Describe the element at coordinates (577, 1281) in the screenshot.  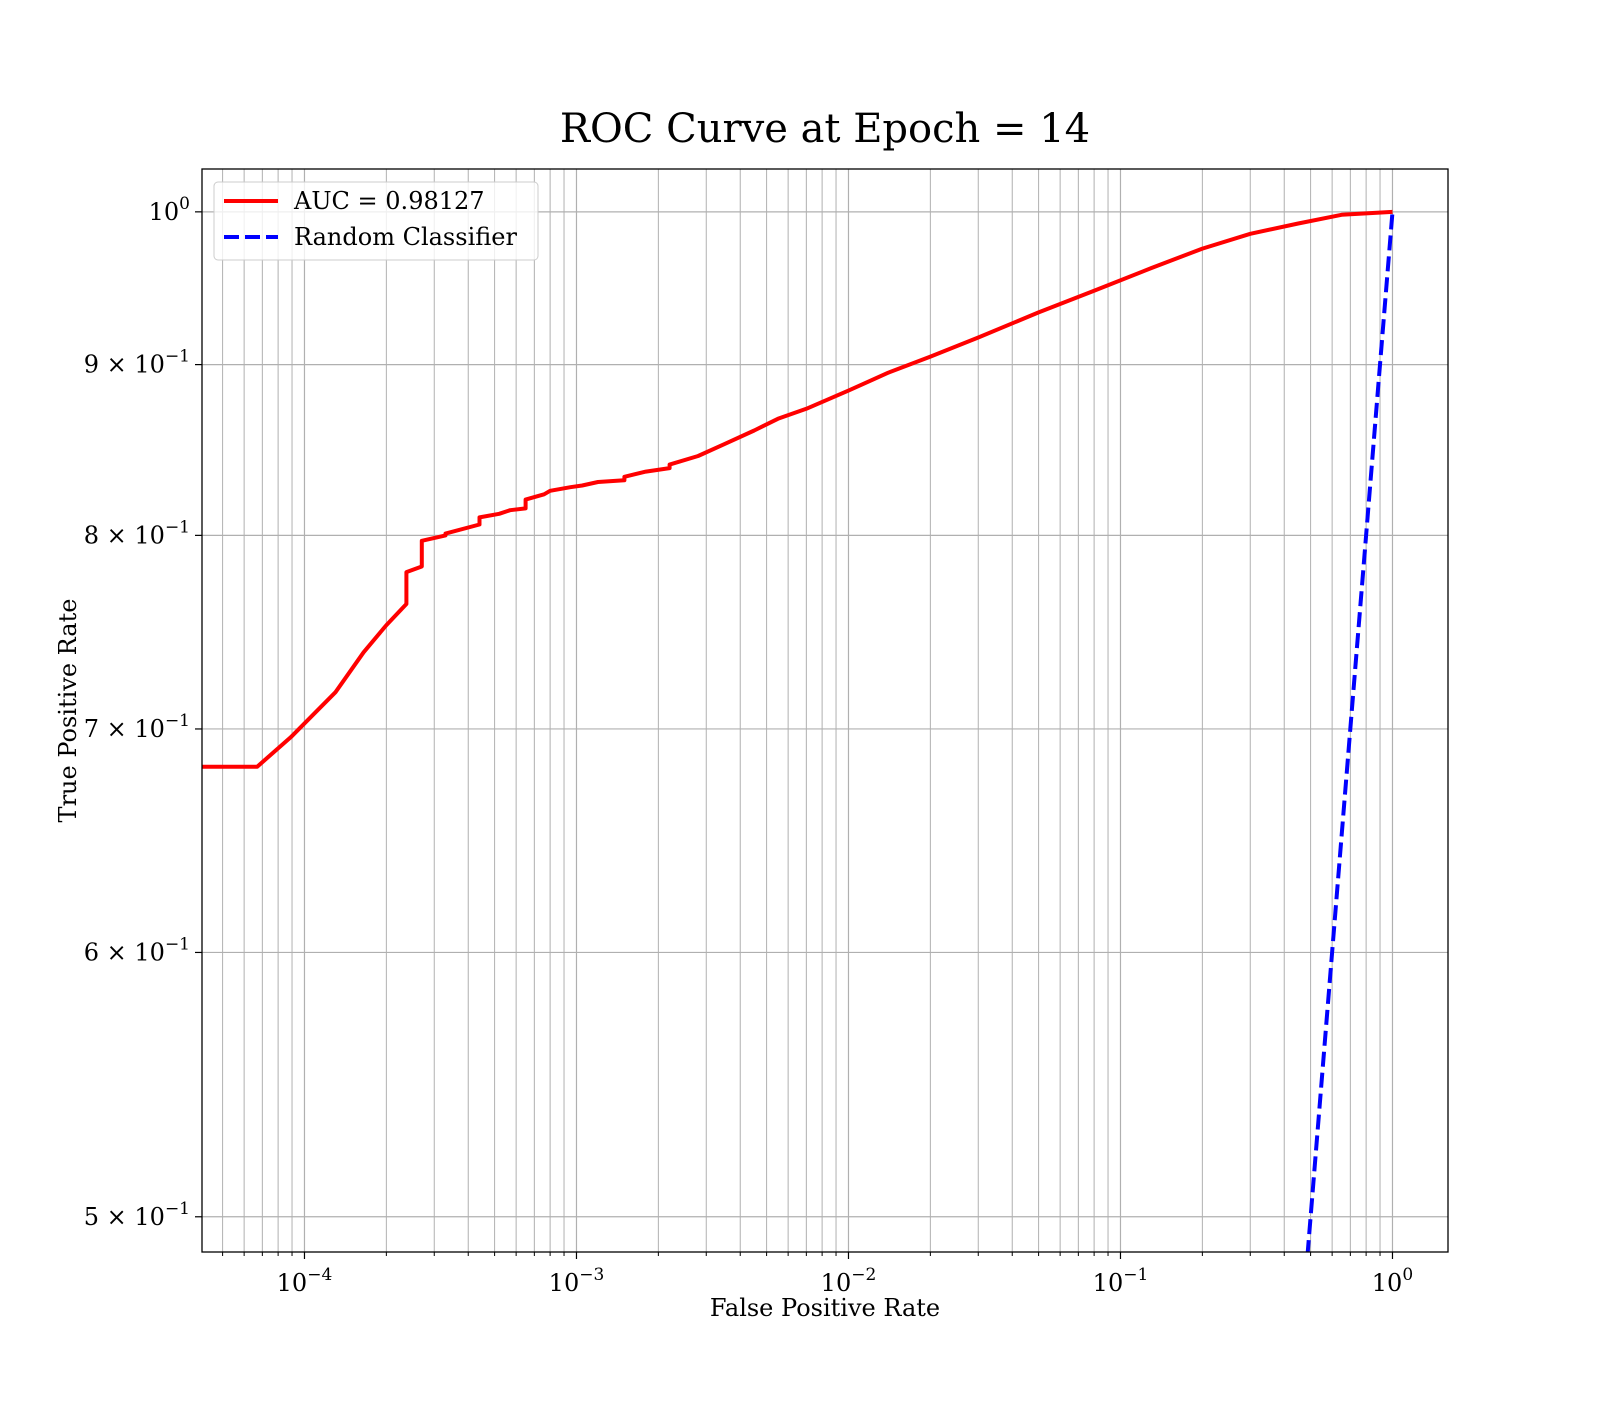
I see `x-tick-label: 10⁻³` at that location.